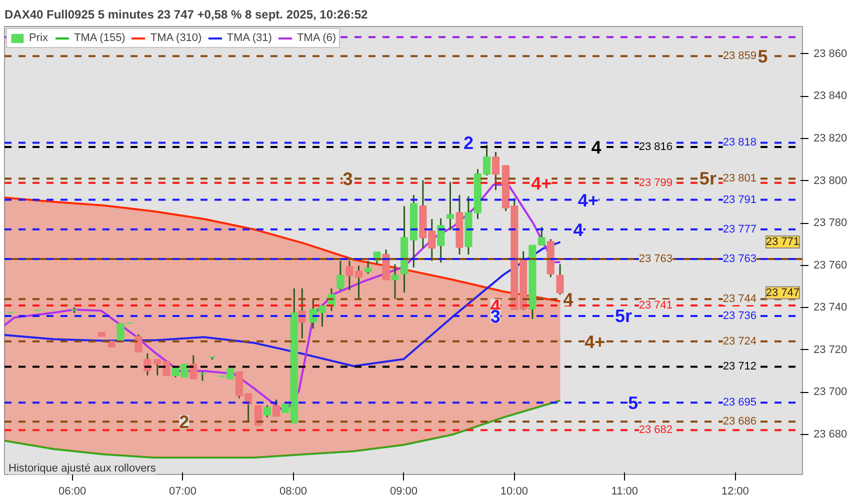 This screenshot has height=500, width=850. Describe the element at coordinates (831, 392) in the screenshot. I see `y-tick-label: 23 700` at that location.